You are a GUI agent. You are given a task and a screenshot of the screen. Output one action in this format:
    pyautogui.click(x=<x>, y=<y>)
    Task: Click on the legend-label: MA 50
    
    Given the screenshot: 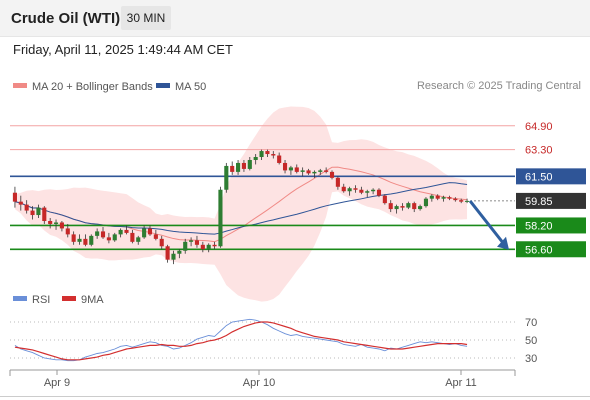 What is the action you would take?
    pyautogui.click(x=190, y=87)
    